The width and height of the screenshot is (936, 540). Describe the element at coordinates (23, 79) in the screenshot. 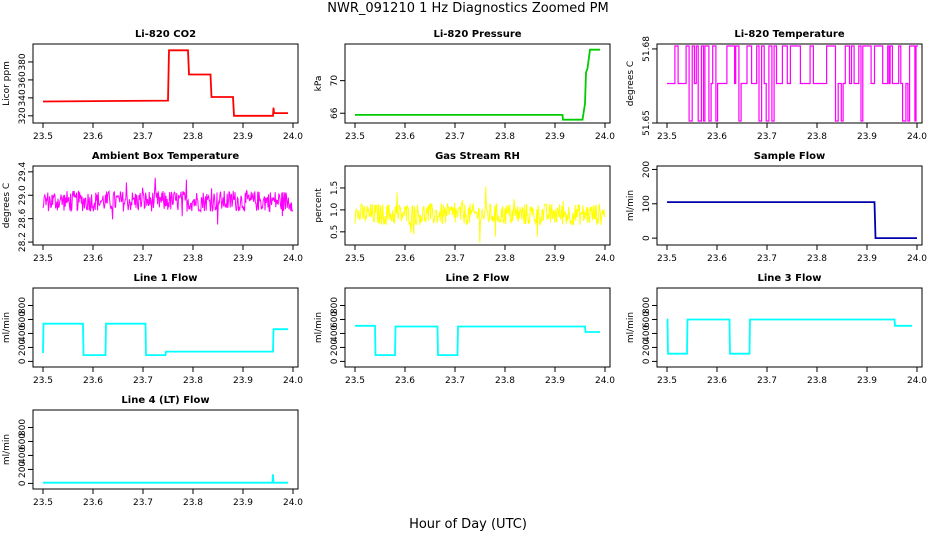

I see `y-tick-label: 360` at that location.